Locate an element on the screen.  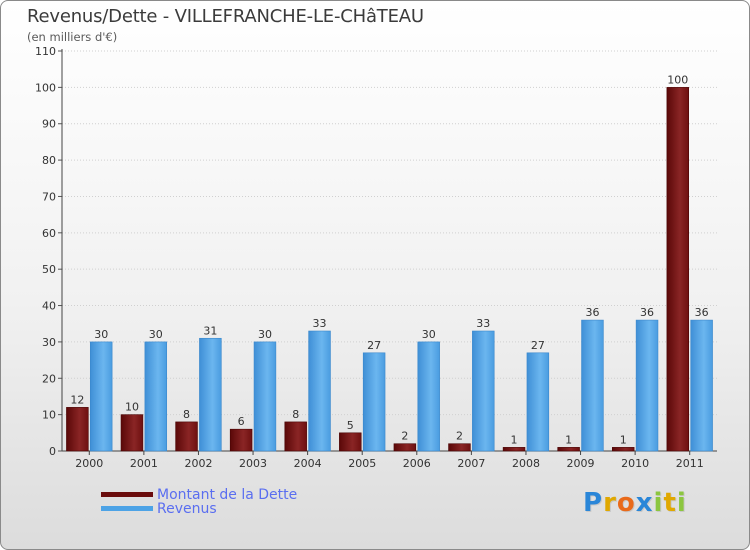
y-tick-label: 60 is located at coordinates (49, 233).